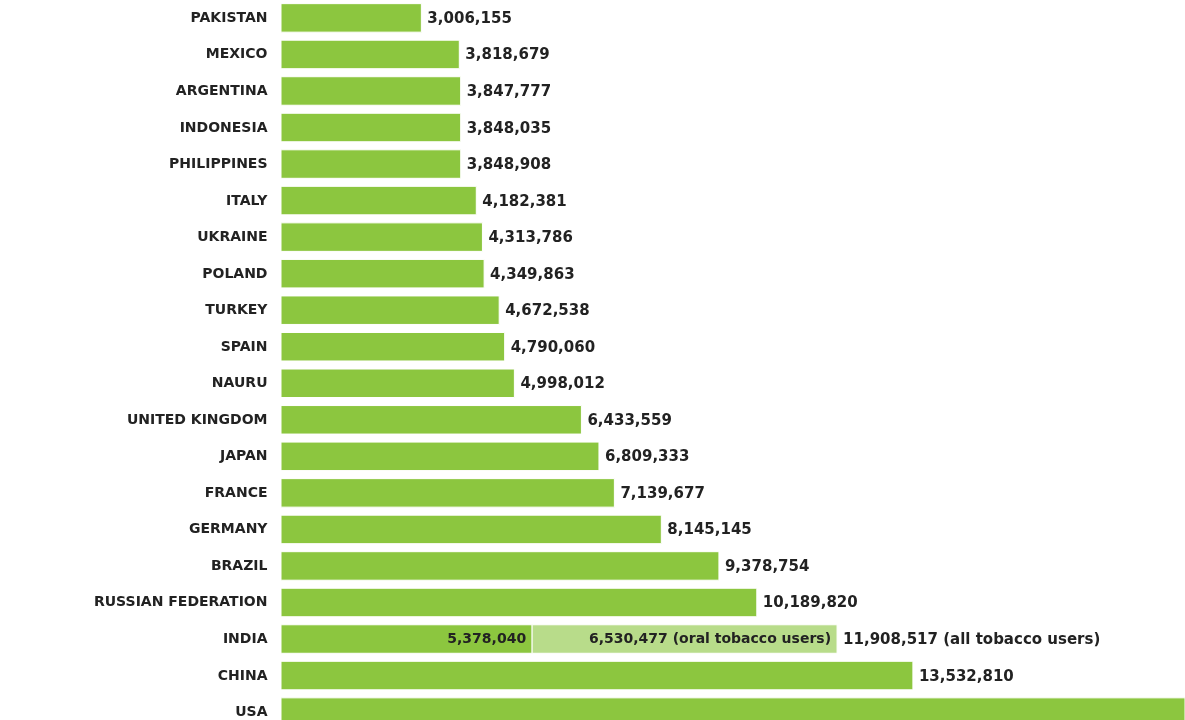  I want to click on y-tick-label: ARGENTINA, so click(221, 89).